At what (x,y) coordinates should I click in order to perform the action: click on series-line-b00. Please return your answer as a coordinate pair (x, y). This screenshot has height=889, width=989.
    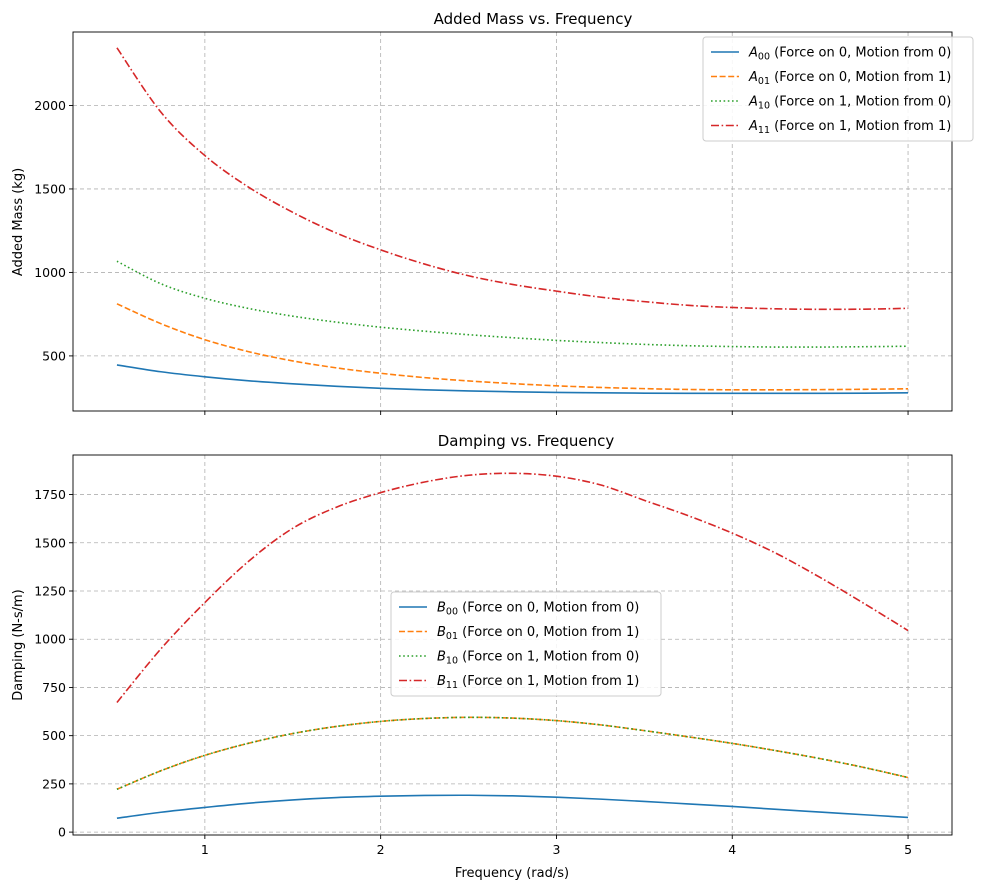
    Looking at the image, I should click on (512, 807).